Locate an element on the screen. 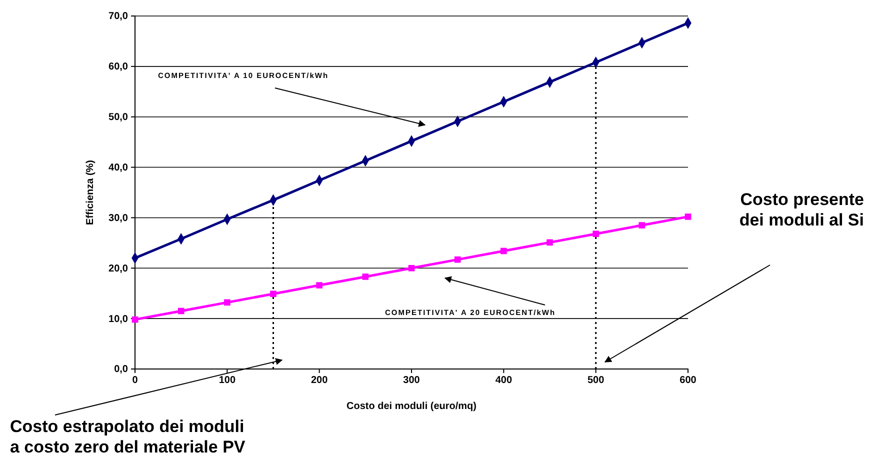  y-tick-label: 60,0 is located at coordinates (118, 67).